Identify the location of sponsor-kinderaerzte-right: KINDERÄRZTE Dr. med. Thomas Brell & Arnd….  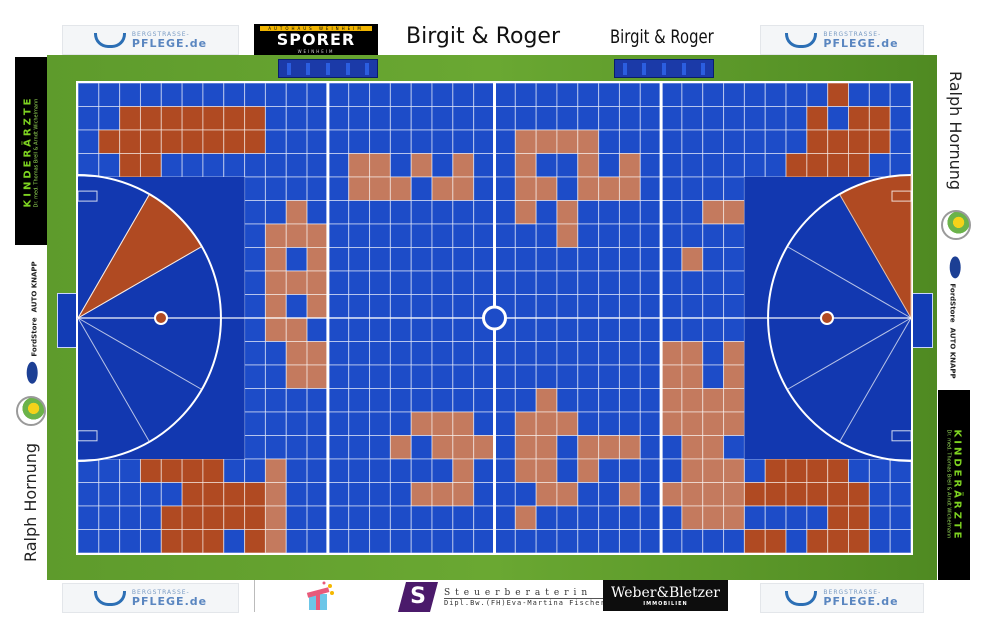
(954, 485).